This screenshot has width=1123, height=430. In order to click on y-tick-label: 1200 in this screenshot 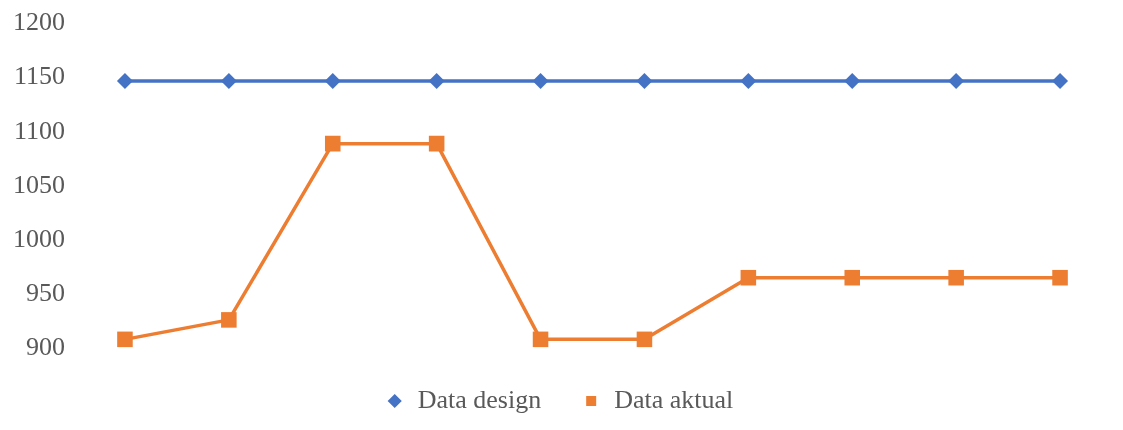, I will do `click(39, 22)`.